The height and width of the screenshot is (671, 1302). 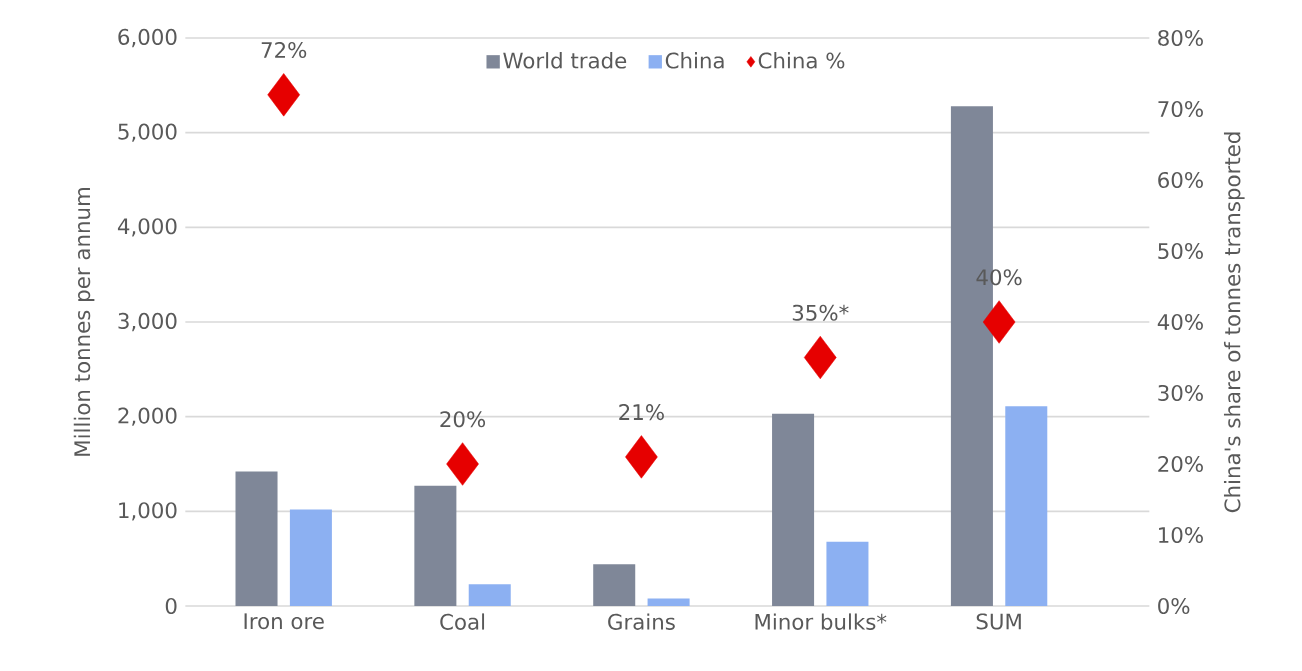 What do you see at coordinates (641, 621) in the screenshot?
I see `x-tick-label: Grains` at bounding box center [641, 621].